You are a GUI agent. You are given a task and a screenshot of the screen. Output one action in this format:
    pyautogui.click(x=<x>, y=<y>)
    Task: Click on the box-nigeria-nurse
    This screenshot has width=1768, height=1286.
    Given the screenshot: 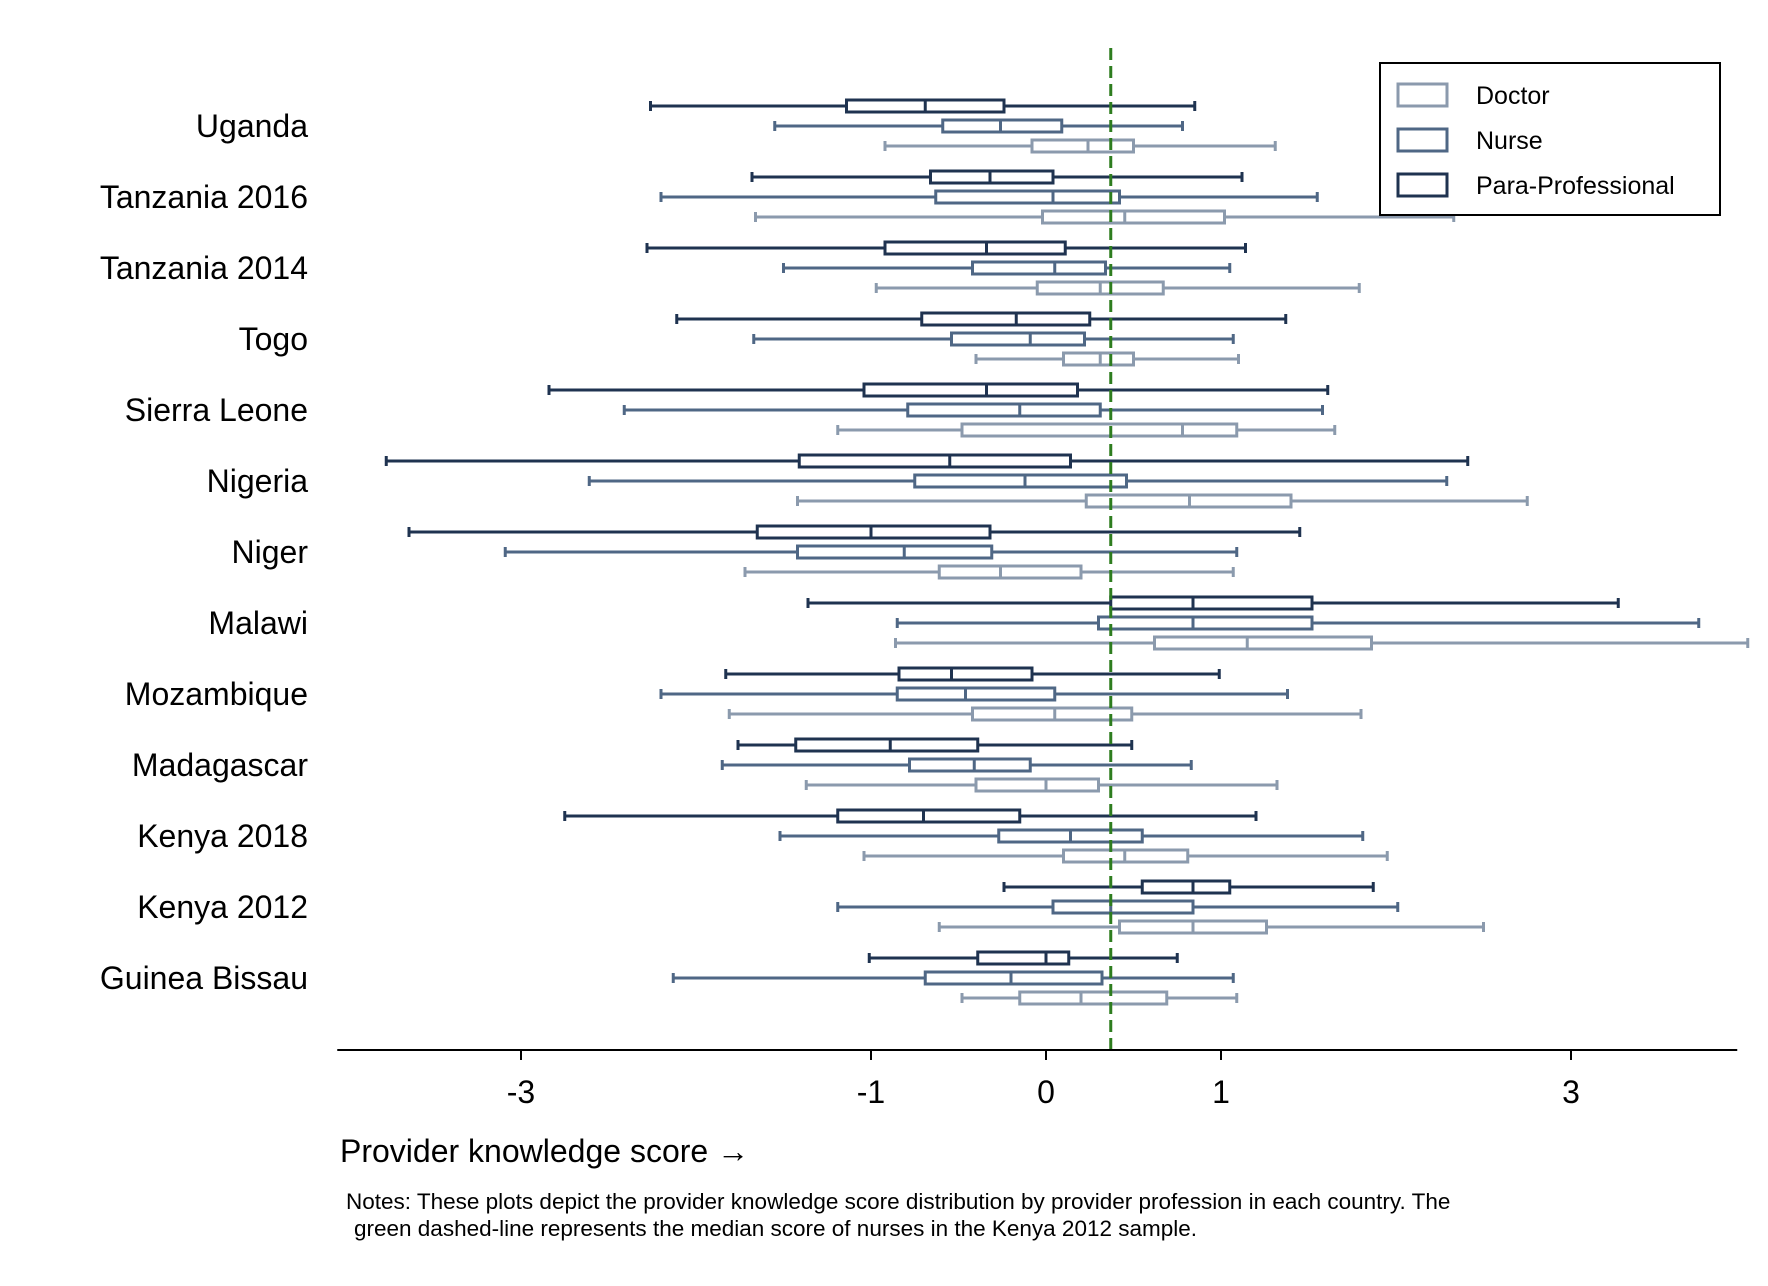 What is the action you would take?
    pyautogui.click(x=1018, y=481)
    